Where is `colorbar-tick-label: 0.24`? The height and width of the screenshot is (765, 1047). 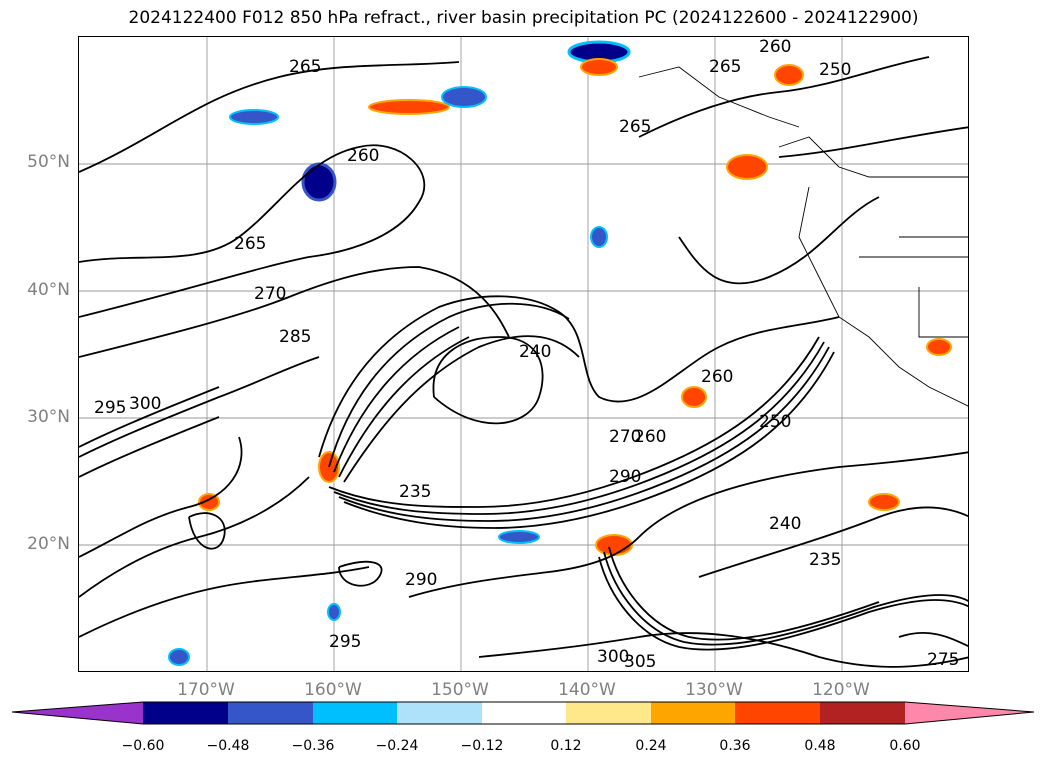 colorbar-tick-label: 0.24 is located at coordinates (651, 746).